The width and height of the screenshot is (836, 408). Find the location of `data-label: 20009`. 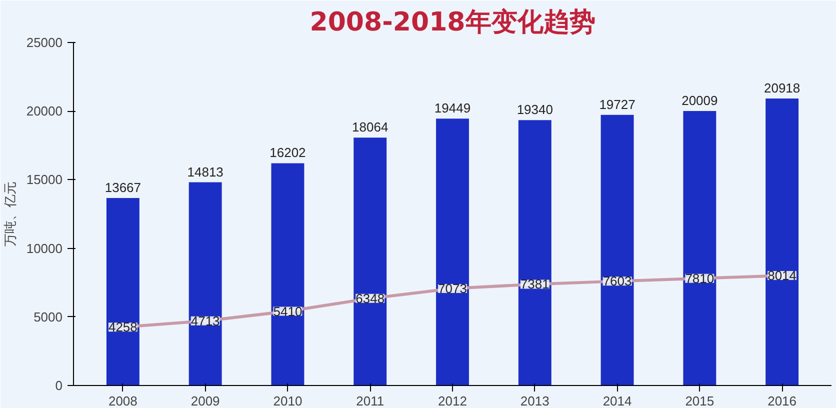

data-label: 20009 is located at coordinates (700, 100).